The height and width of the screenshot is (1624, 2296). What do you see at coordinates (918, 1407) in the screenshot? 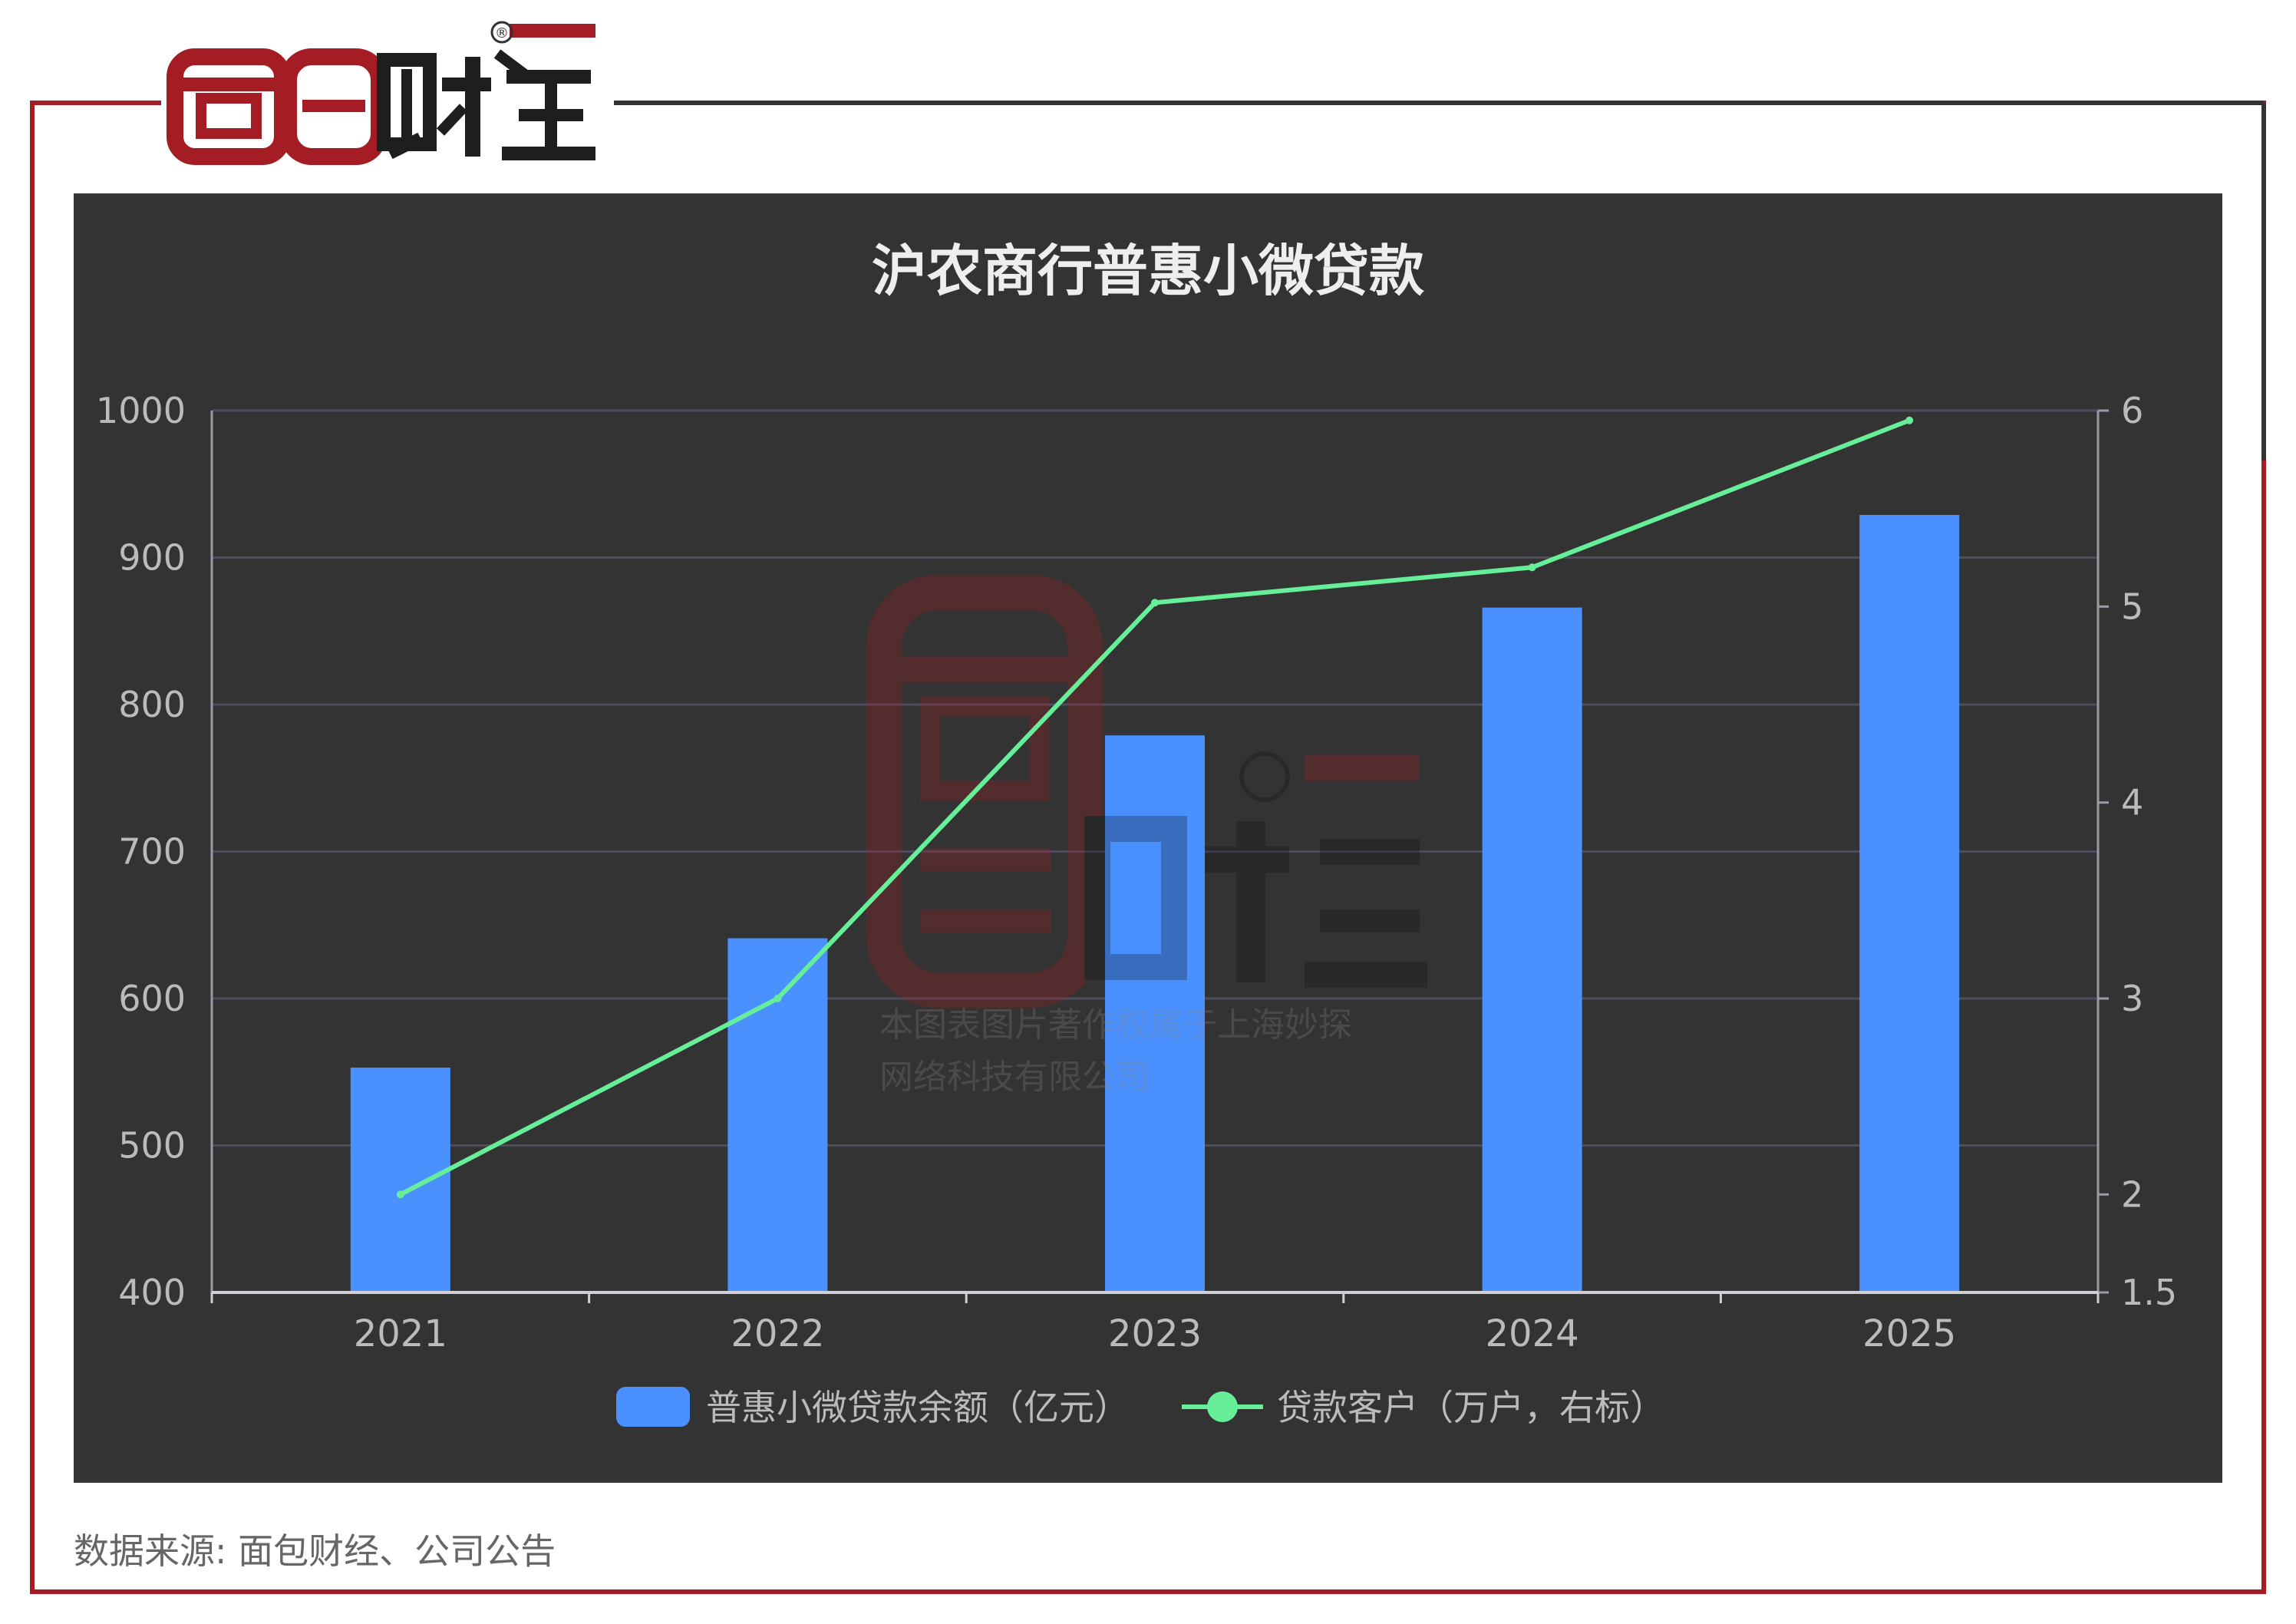
I see `legend-bar-label: 普惠小微贷款余额（亿元）` at bounding box center [918, 1407].